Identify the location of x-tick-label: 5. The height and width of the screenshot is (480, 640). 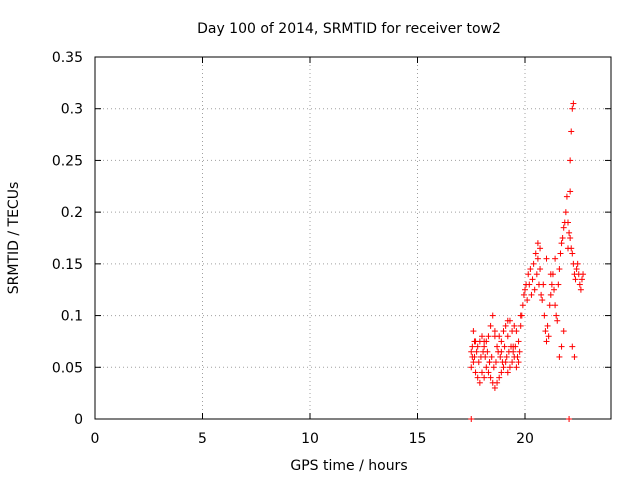
(202, 439).